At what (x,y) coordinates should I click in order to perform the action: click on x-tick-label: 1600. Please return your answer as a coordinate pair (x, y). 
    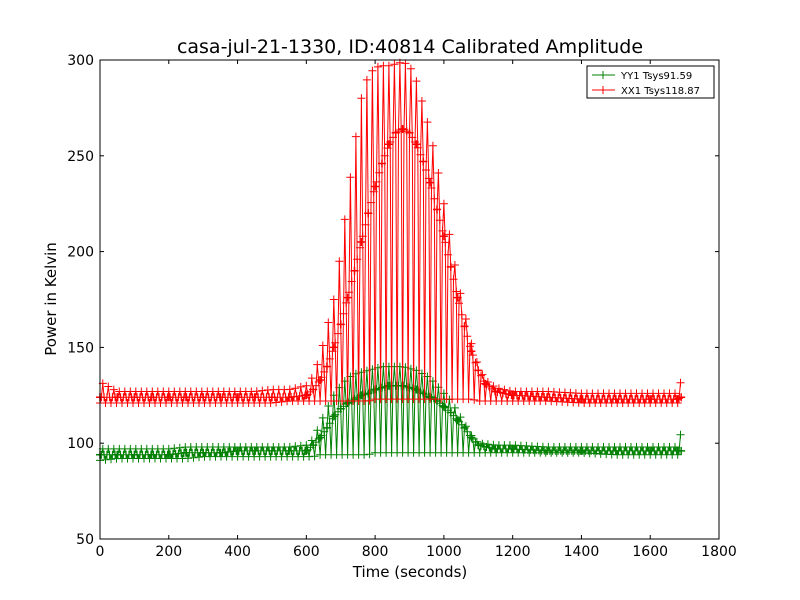
    Looking at the image, I should click on (650, 552).